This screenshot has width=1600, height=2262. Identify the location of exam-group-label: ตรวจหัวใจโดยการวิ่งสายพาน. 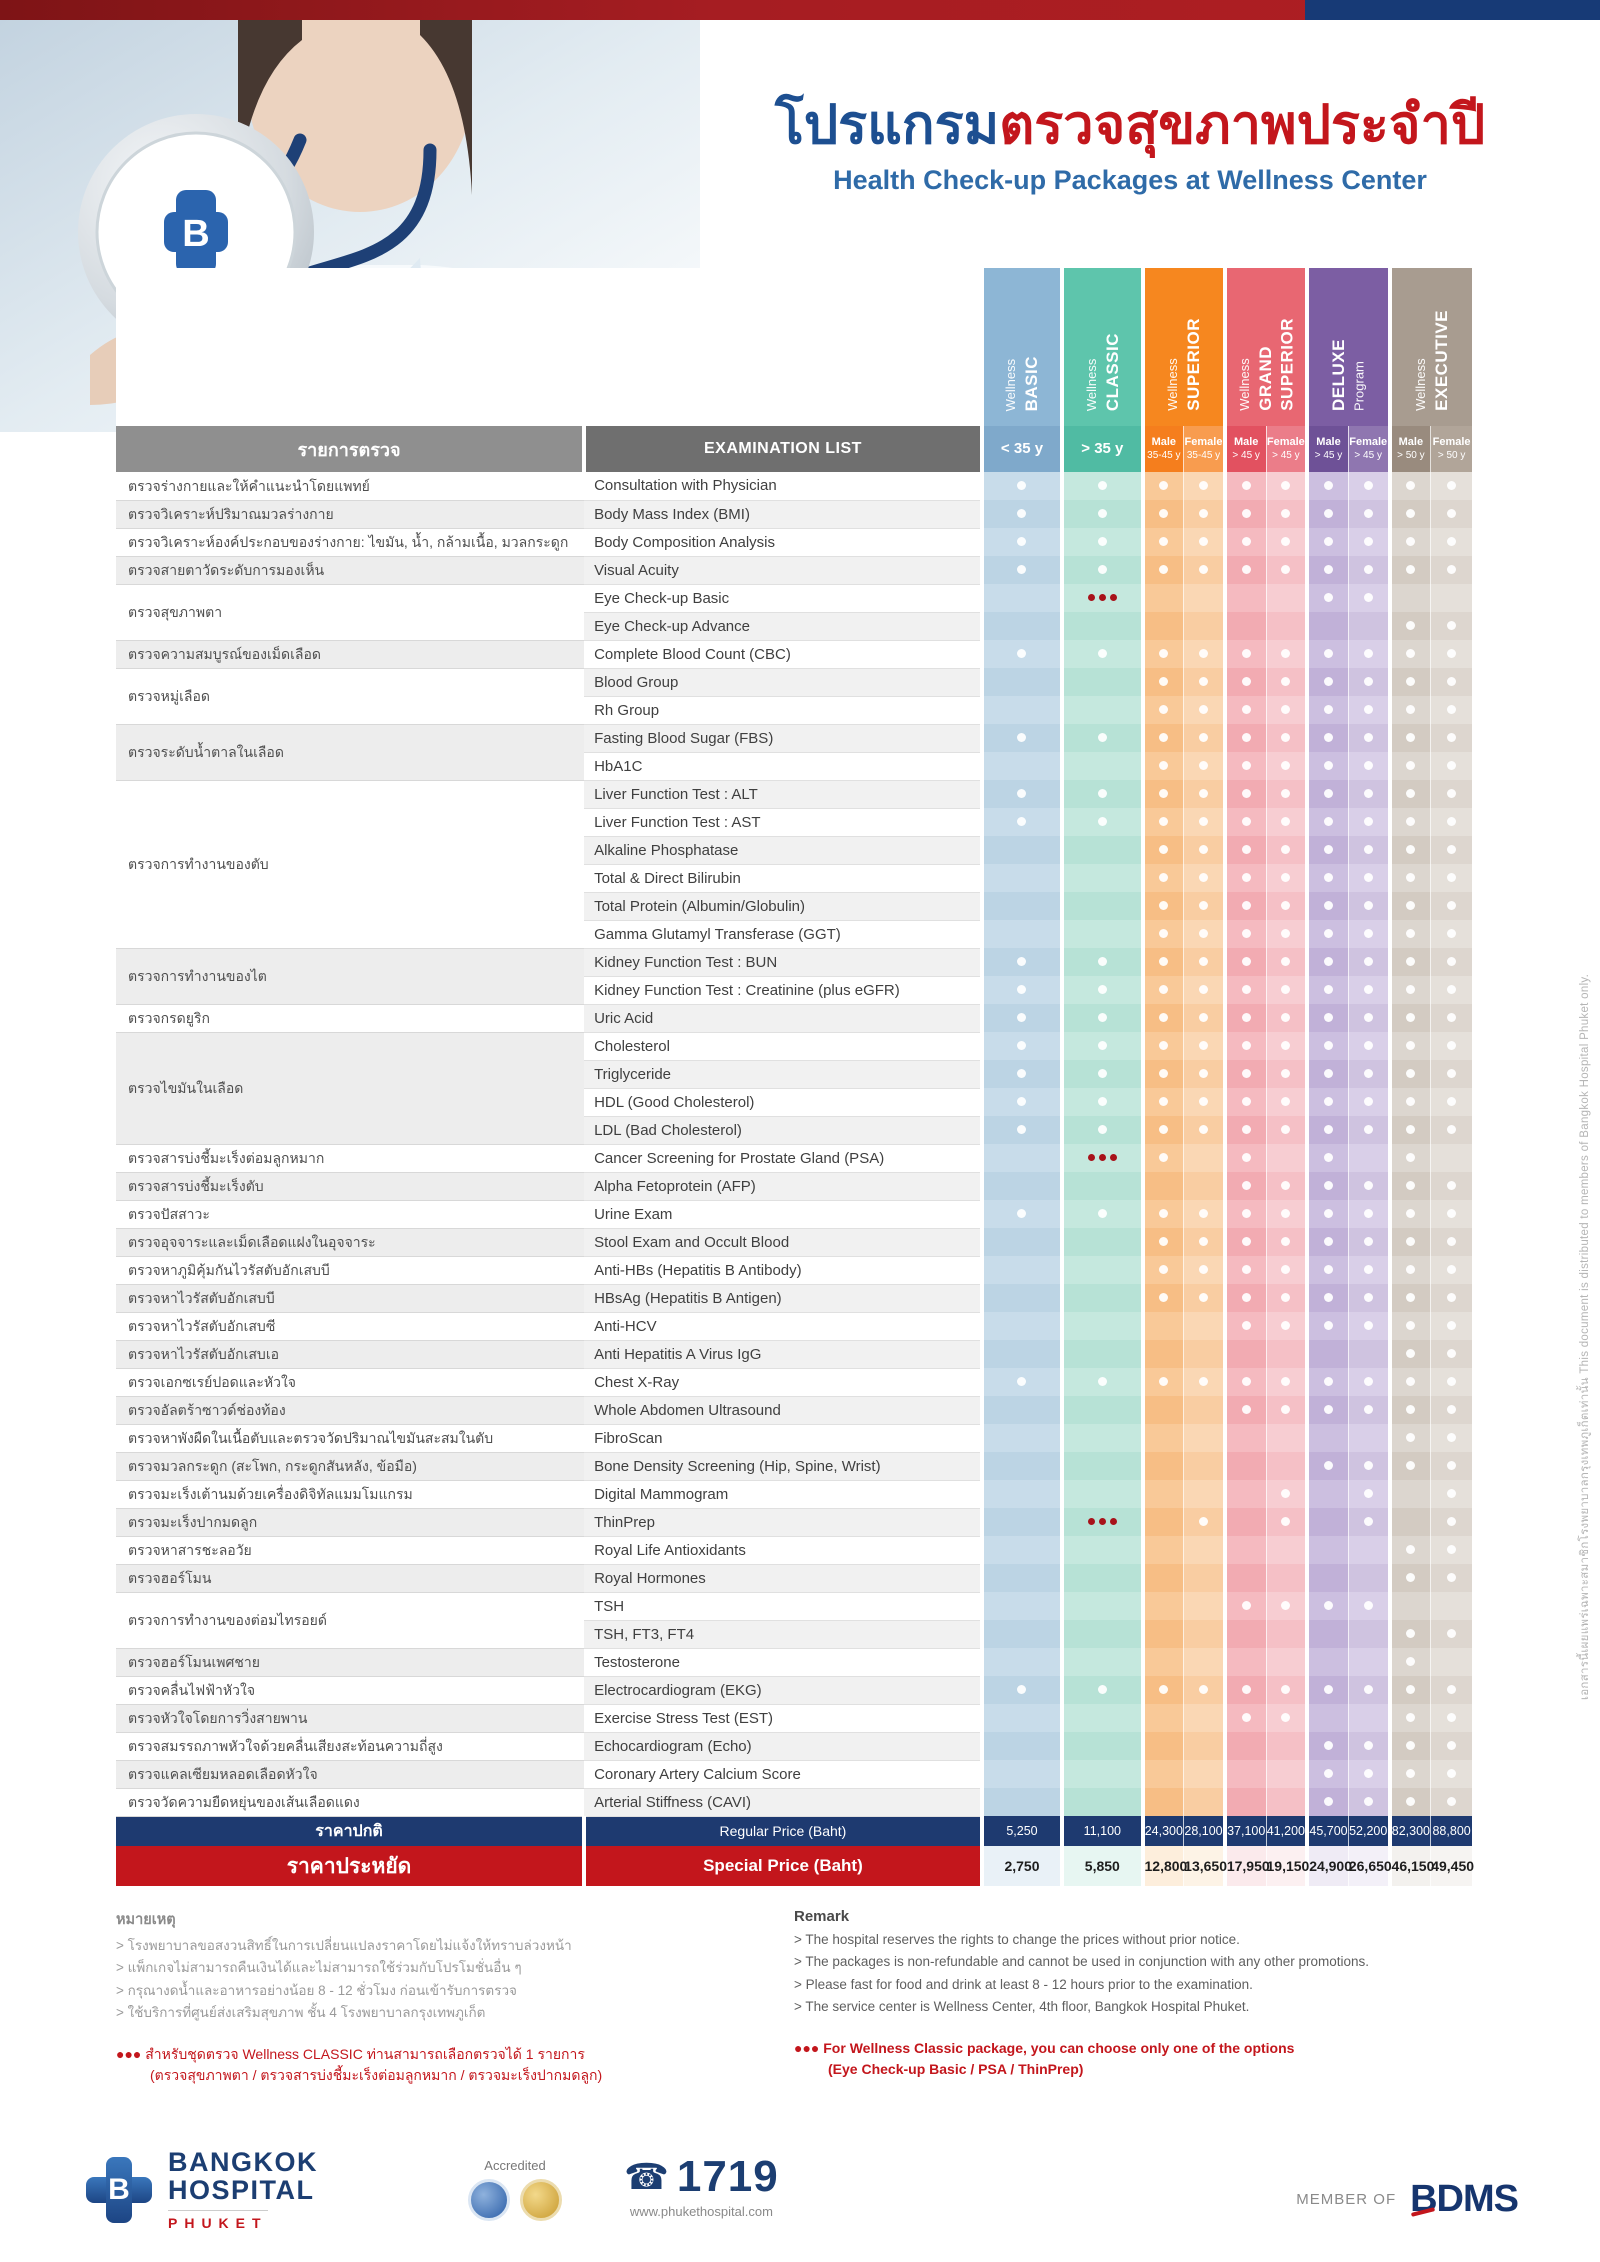
(350, 1718).